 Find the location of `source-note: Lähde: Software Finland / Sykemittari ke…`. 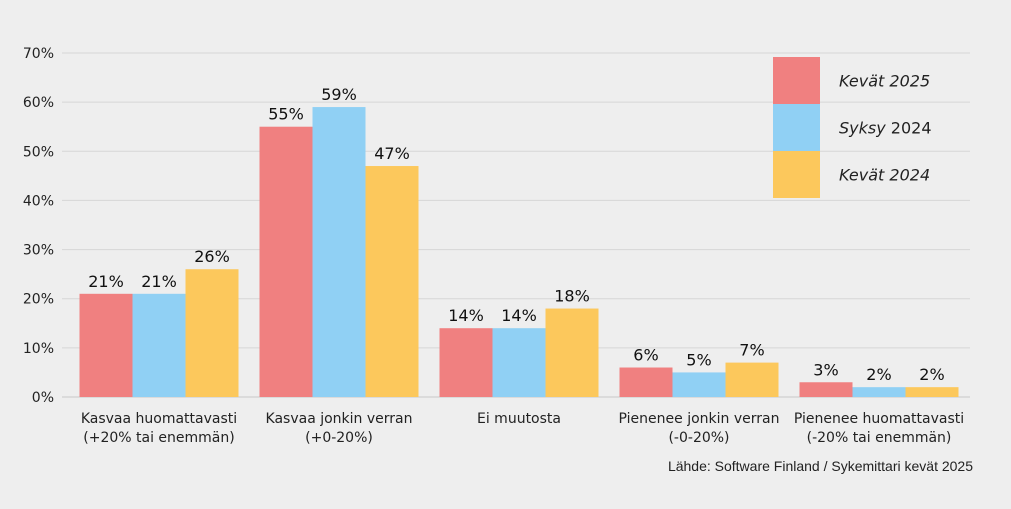

source-note: Lähde: Software Finland / Sykemittari ke… is located at coordinates (820, 466).